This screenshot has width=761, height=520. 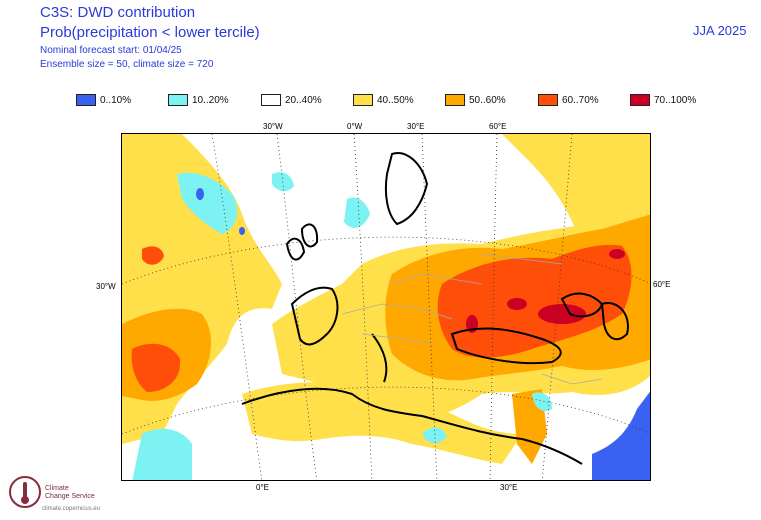 I want to click on legend-item: 20..40%, so click(x=291, y=100).